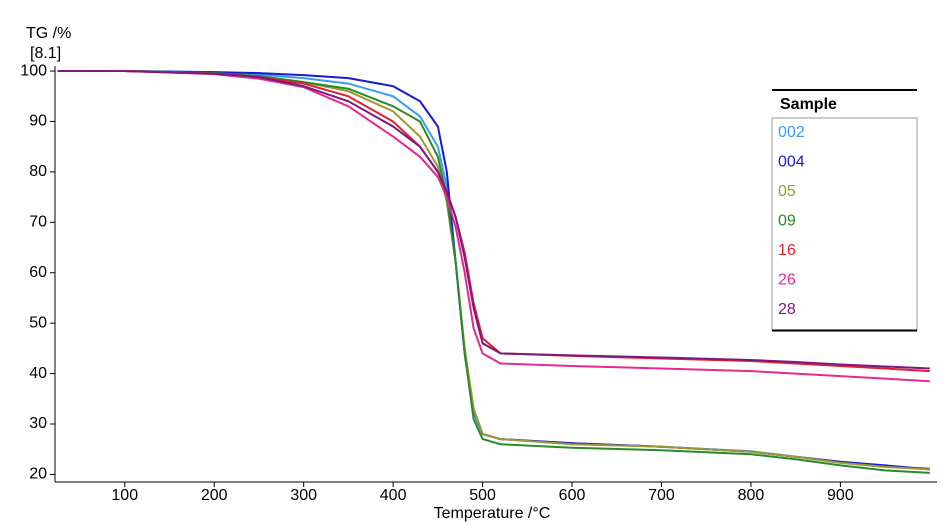 The width and height of the screenshot is (945, 523). I want to click on x-tick-label: 700, so click(661, 495).